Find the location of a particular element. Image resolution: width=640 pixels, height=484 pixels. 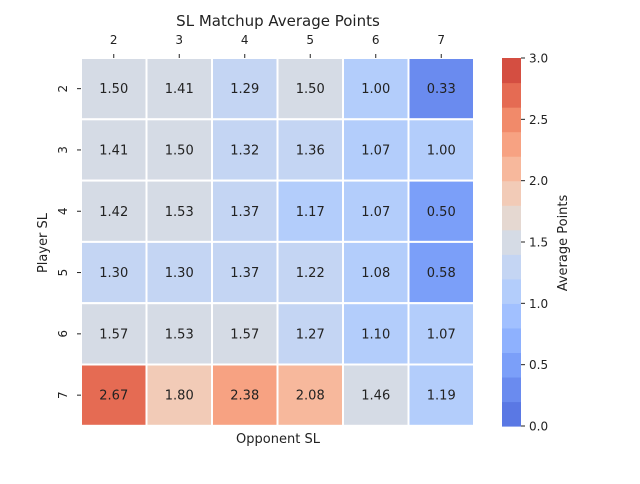

colorbar-tick-label: 0.5 is located at coordinates (538, 365).